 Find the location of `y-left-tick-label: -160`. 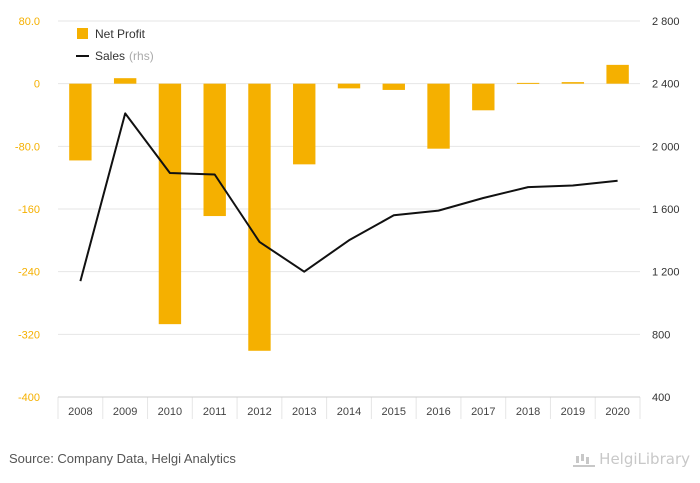

y-left-tick-label: -160 is located at coordinates (29, 210).